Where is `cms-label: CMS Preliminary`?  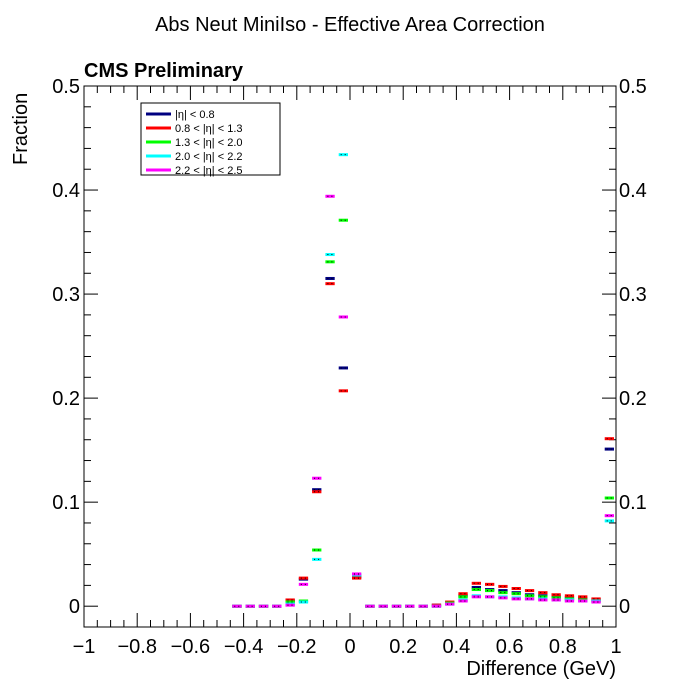 cms-label: CMS Preliminary is located at coordinates (164, 71).